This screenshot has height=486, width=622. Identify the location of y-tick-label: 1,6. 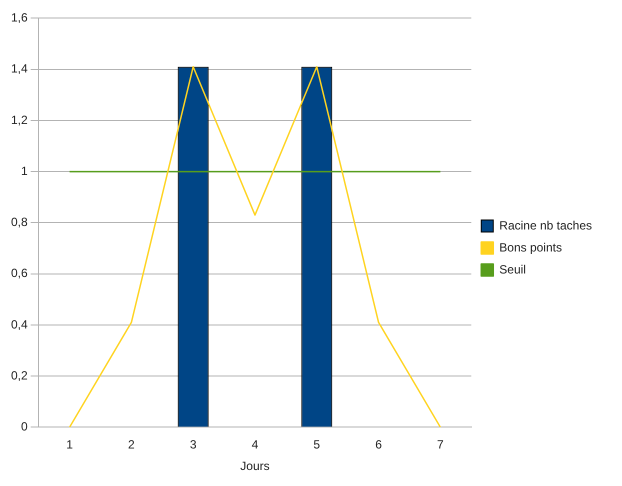
(19, 17).